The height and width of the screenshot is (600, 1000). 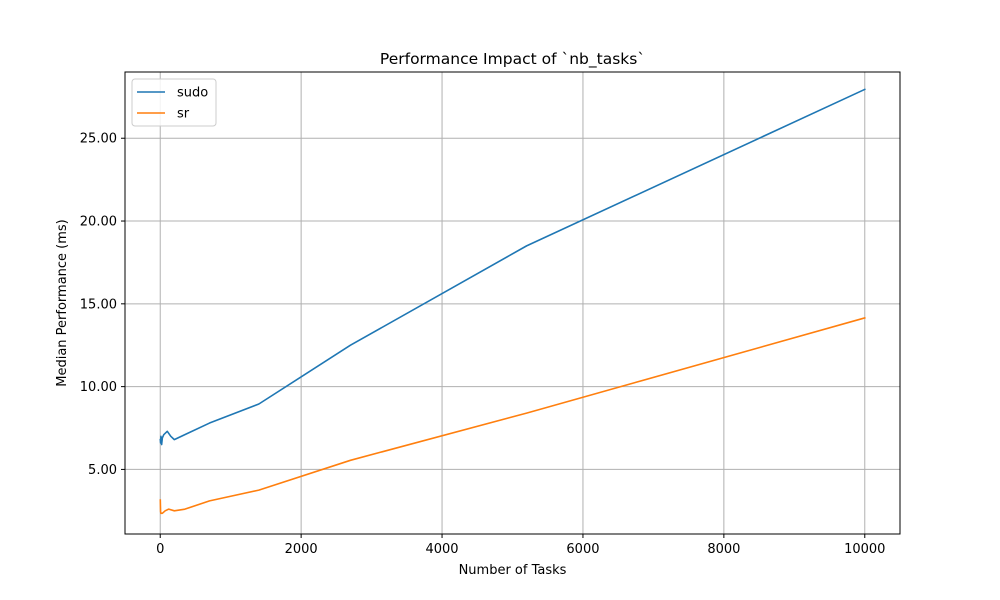 I want to click on x-tick-label: 8000, so click(x=723, y=549).